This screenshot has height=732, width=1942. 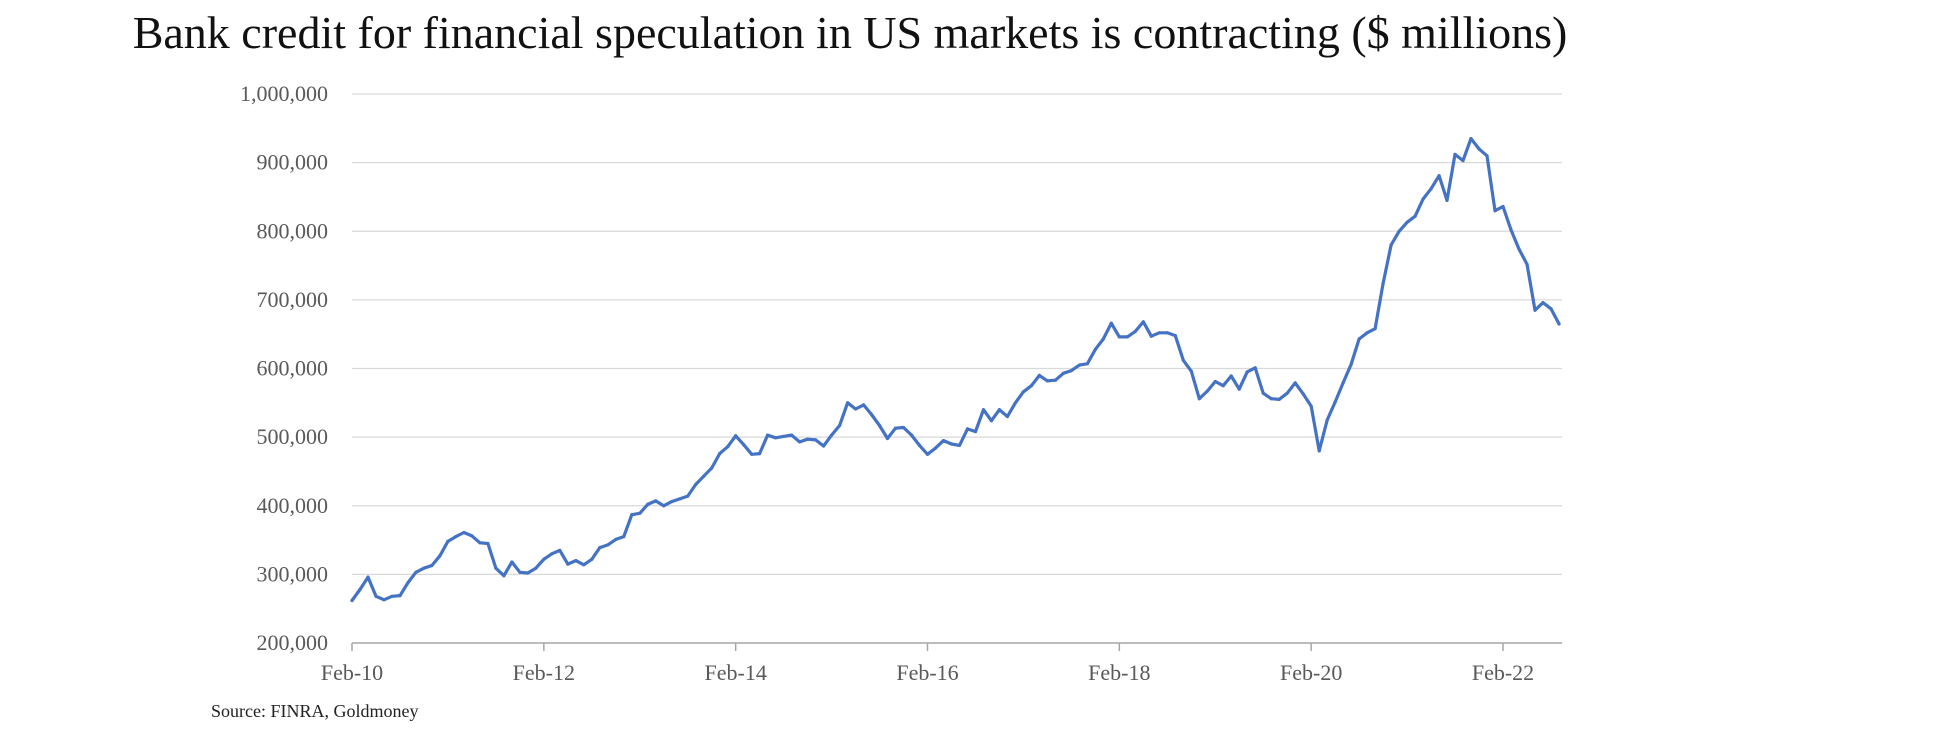 What do you see at coordinates (293, 230) in the screenshot?
I see `y-tick-label: 800,000` at bounding box center [293, 230].